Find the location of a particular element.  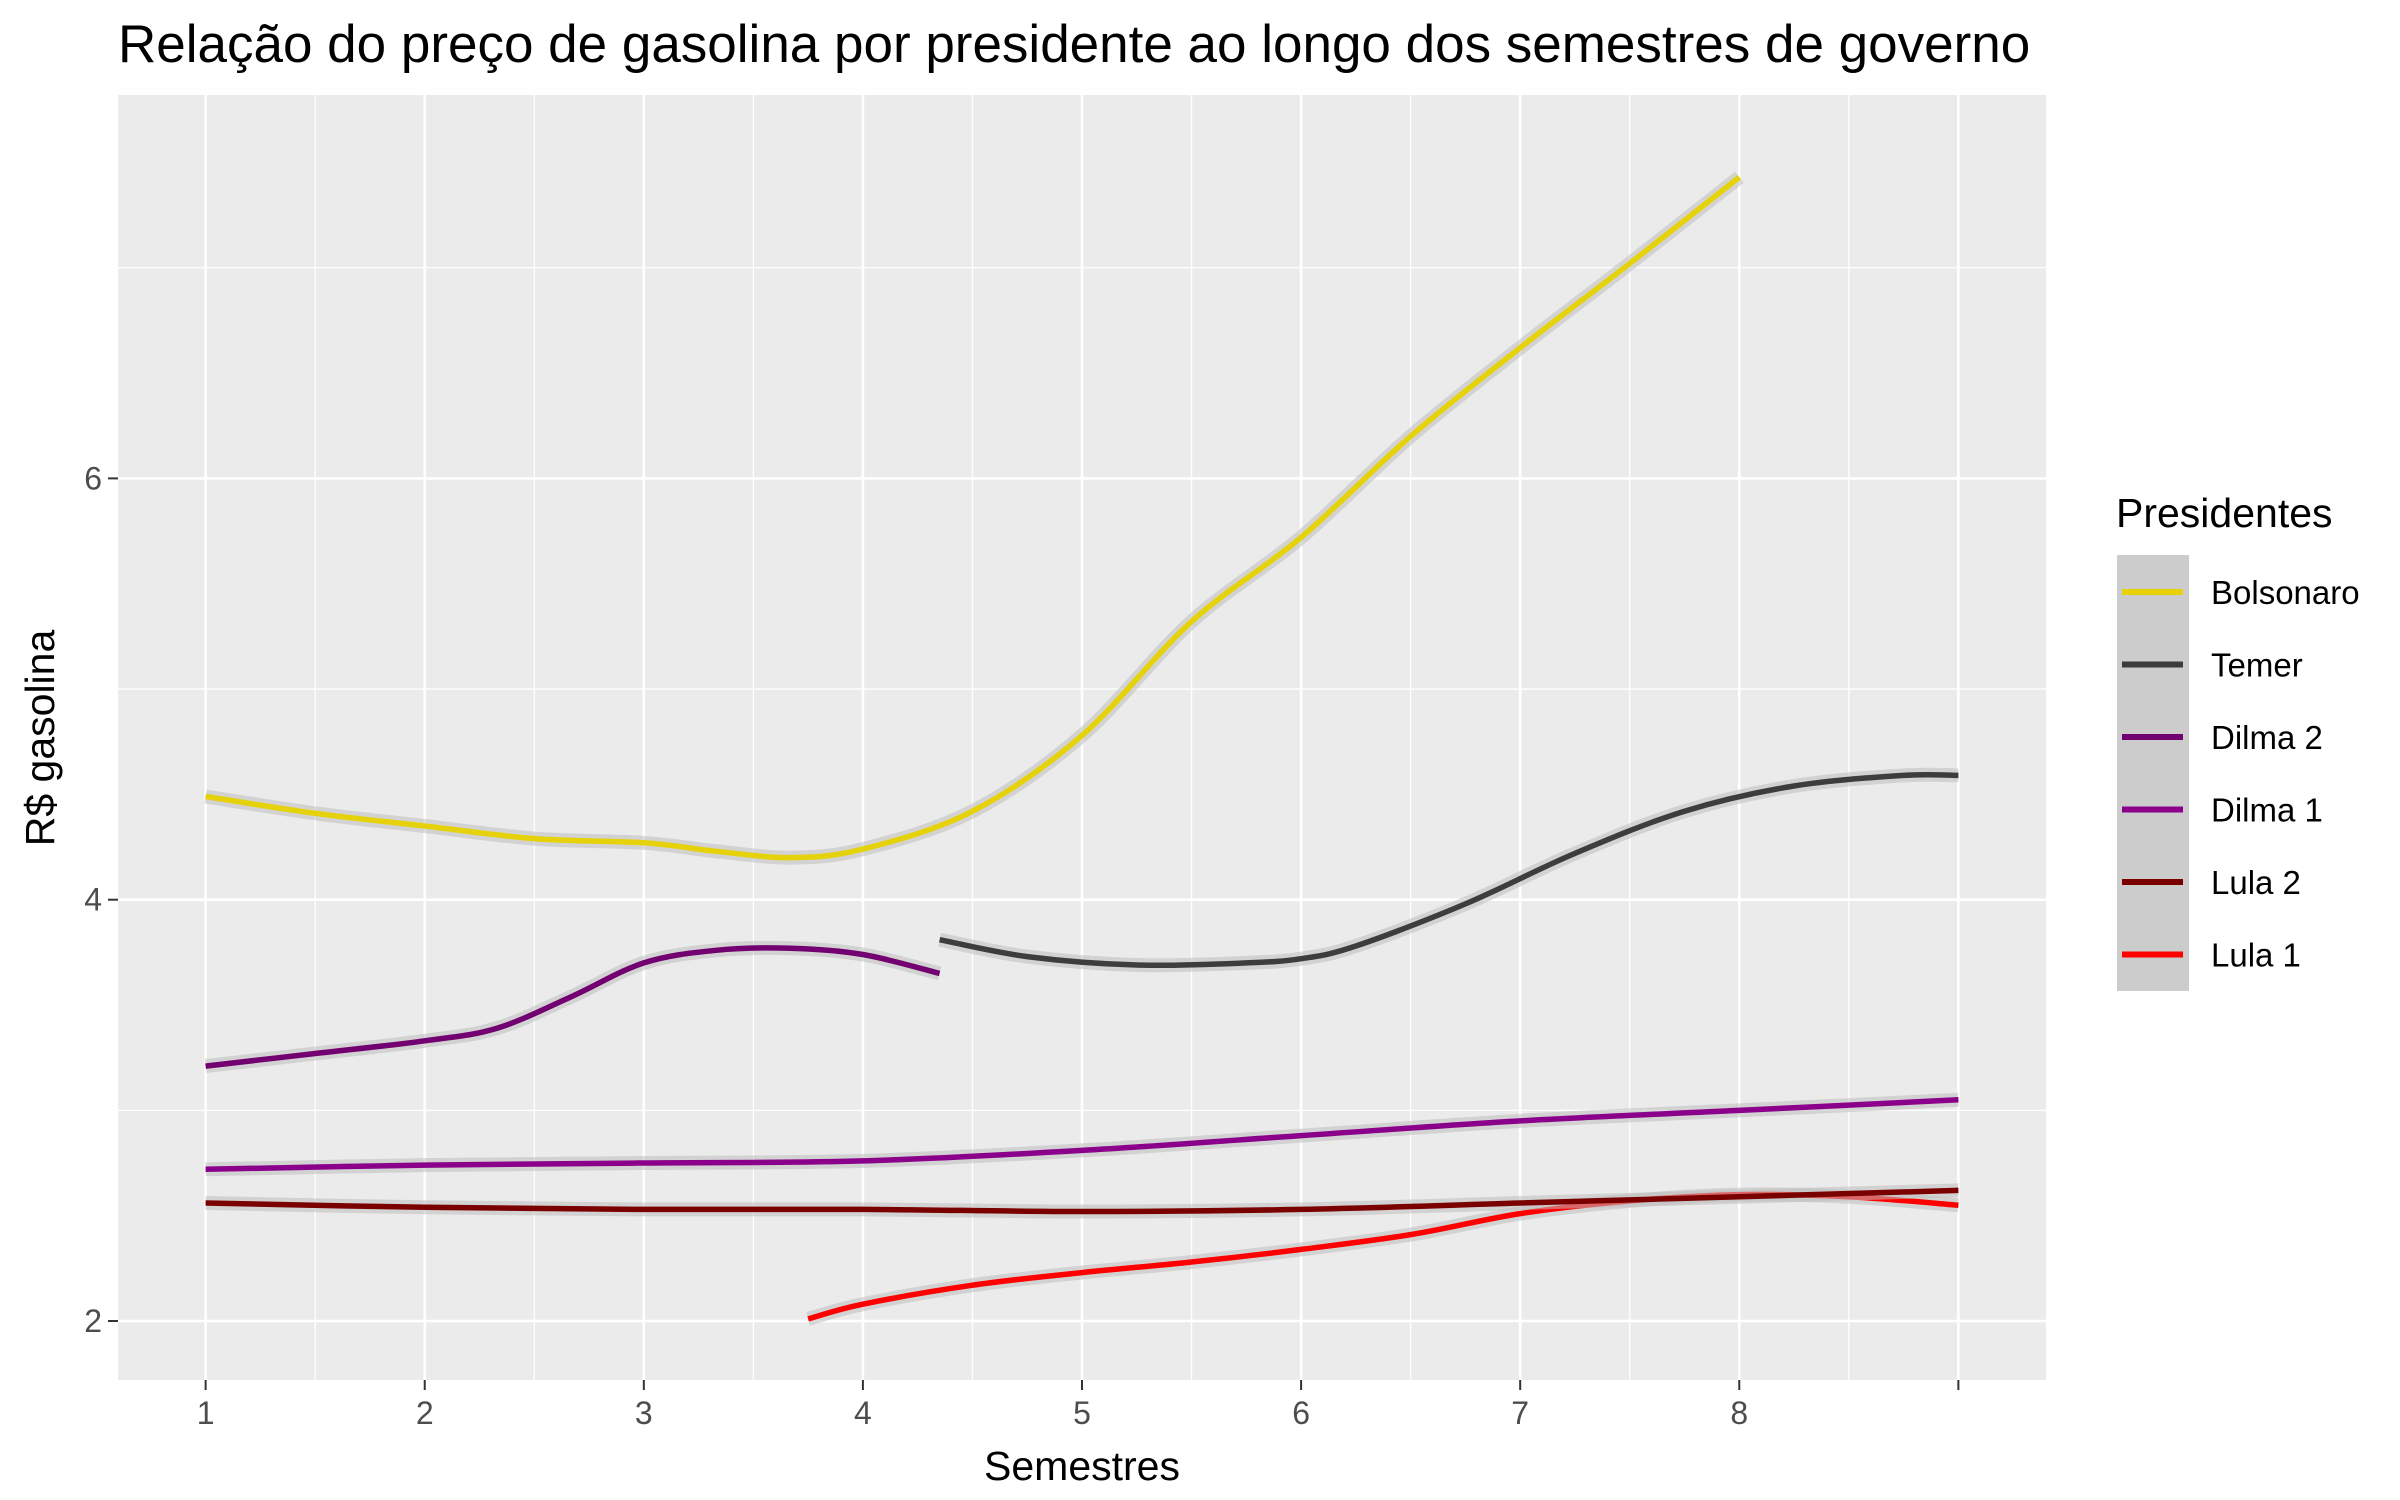

legend-key-background is located at coordinates (2153, 773).